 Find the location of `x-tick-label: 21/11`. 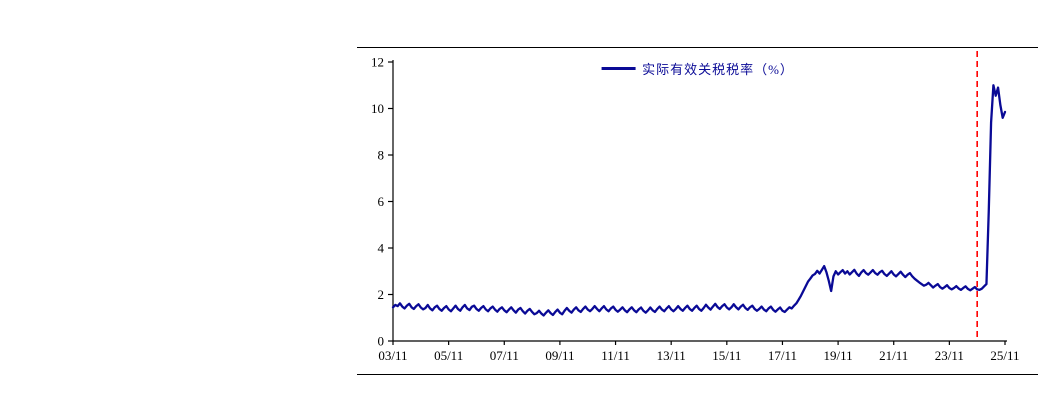

x-tick-label: 21/11 is located at coordinates (893, 355).